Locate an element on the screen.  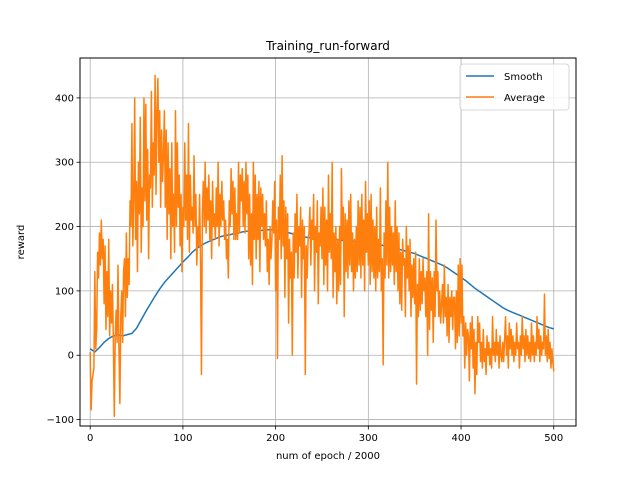
legend: Smooth Average is located at coordinates (514, 87).